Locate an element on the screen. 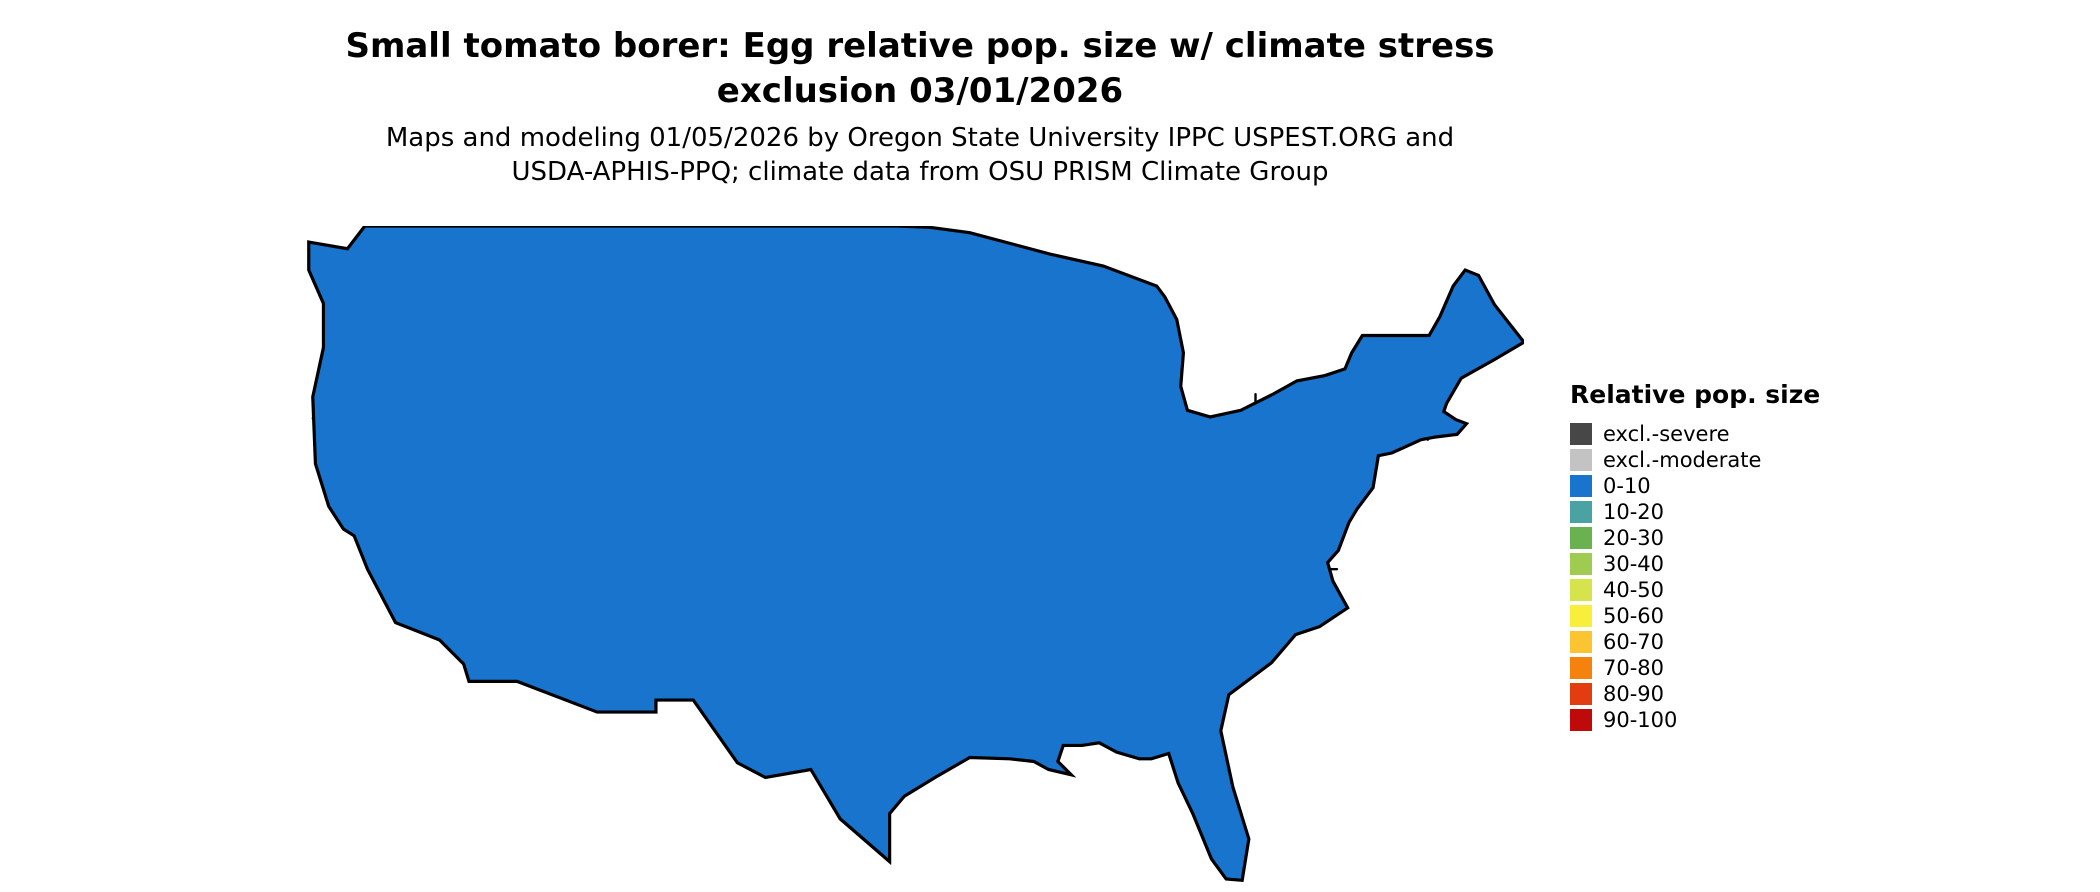 This screenshot has width=2100, height=892. legend-item: 10-20 is located at coordinates (1695, 512).